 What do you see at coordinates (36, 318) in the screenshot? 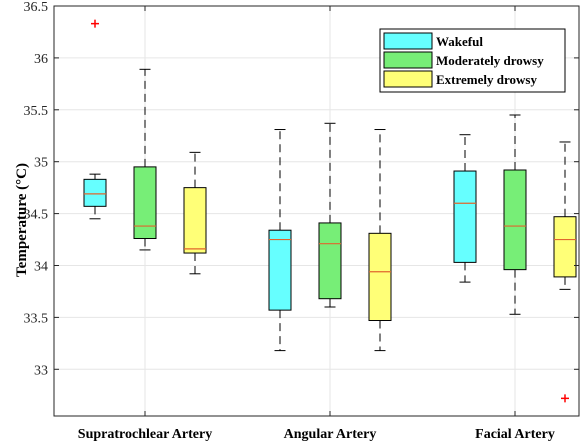
I see `y-tick-label: 33.5` at bounding box center [36, 318].